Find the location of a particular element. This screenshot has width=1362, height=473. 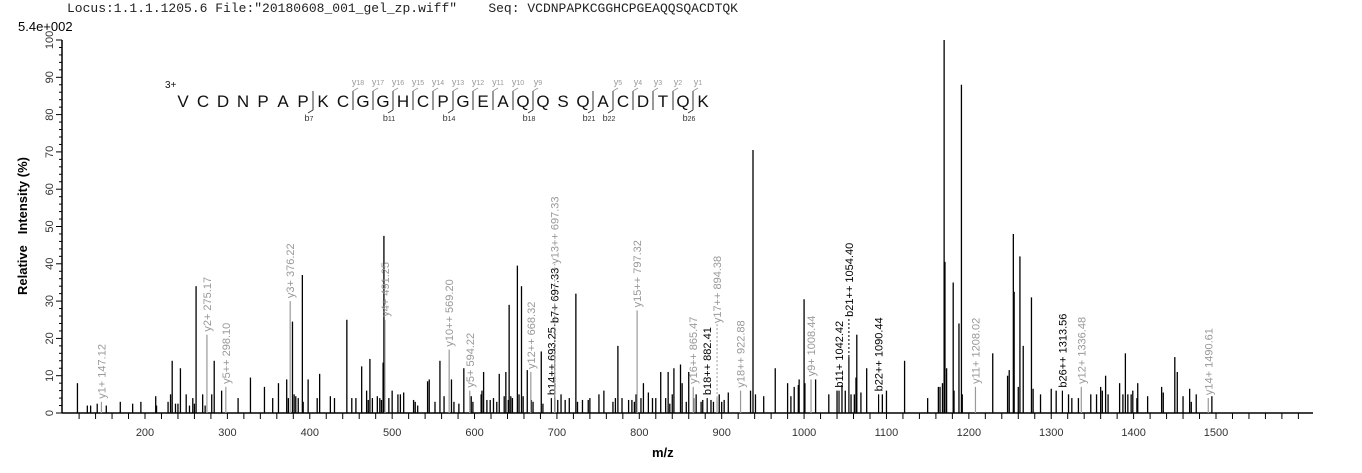

y-ion-number: 1 is located at coordinates (700, 83).